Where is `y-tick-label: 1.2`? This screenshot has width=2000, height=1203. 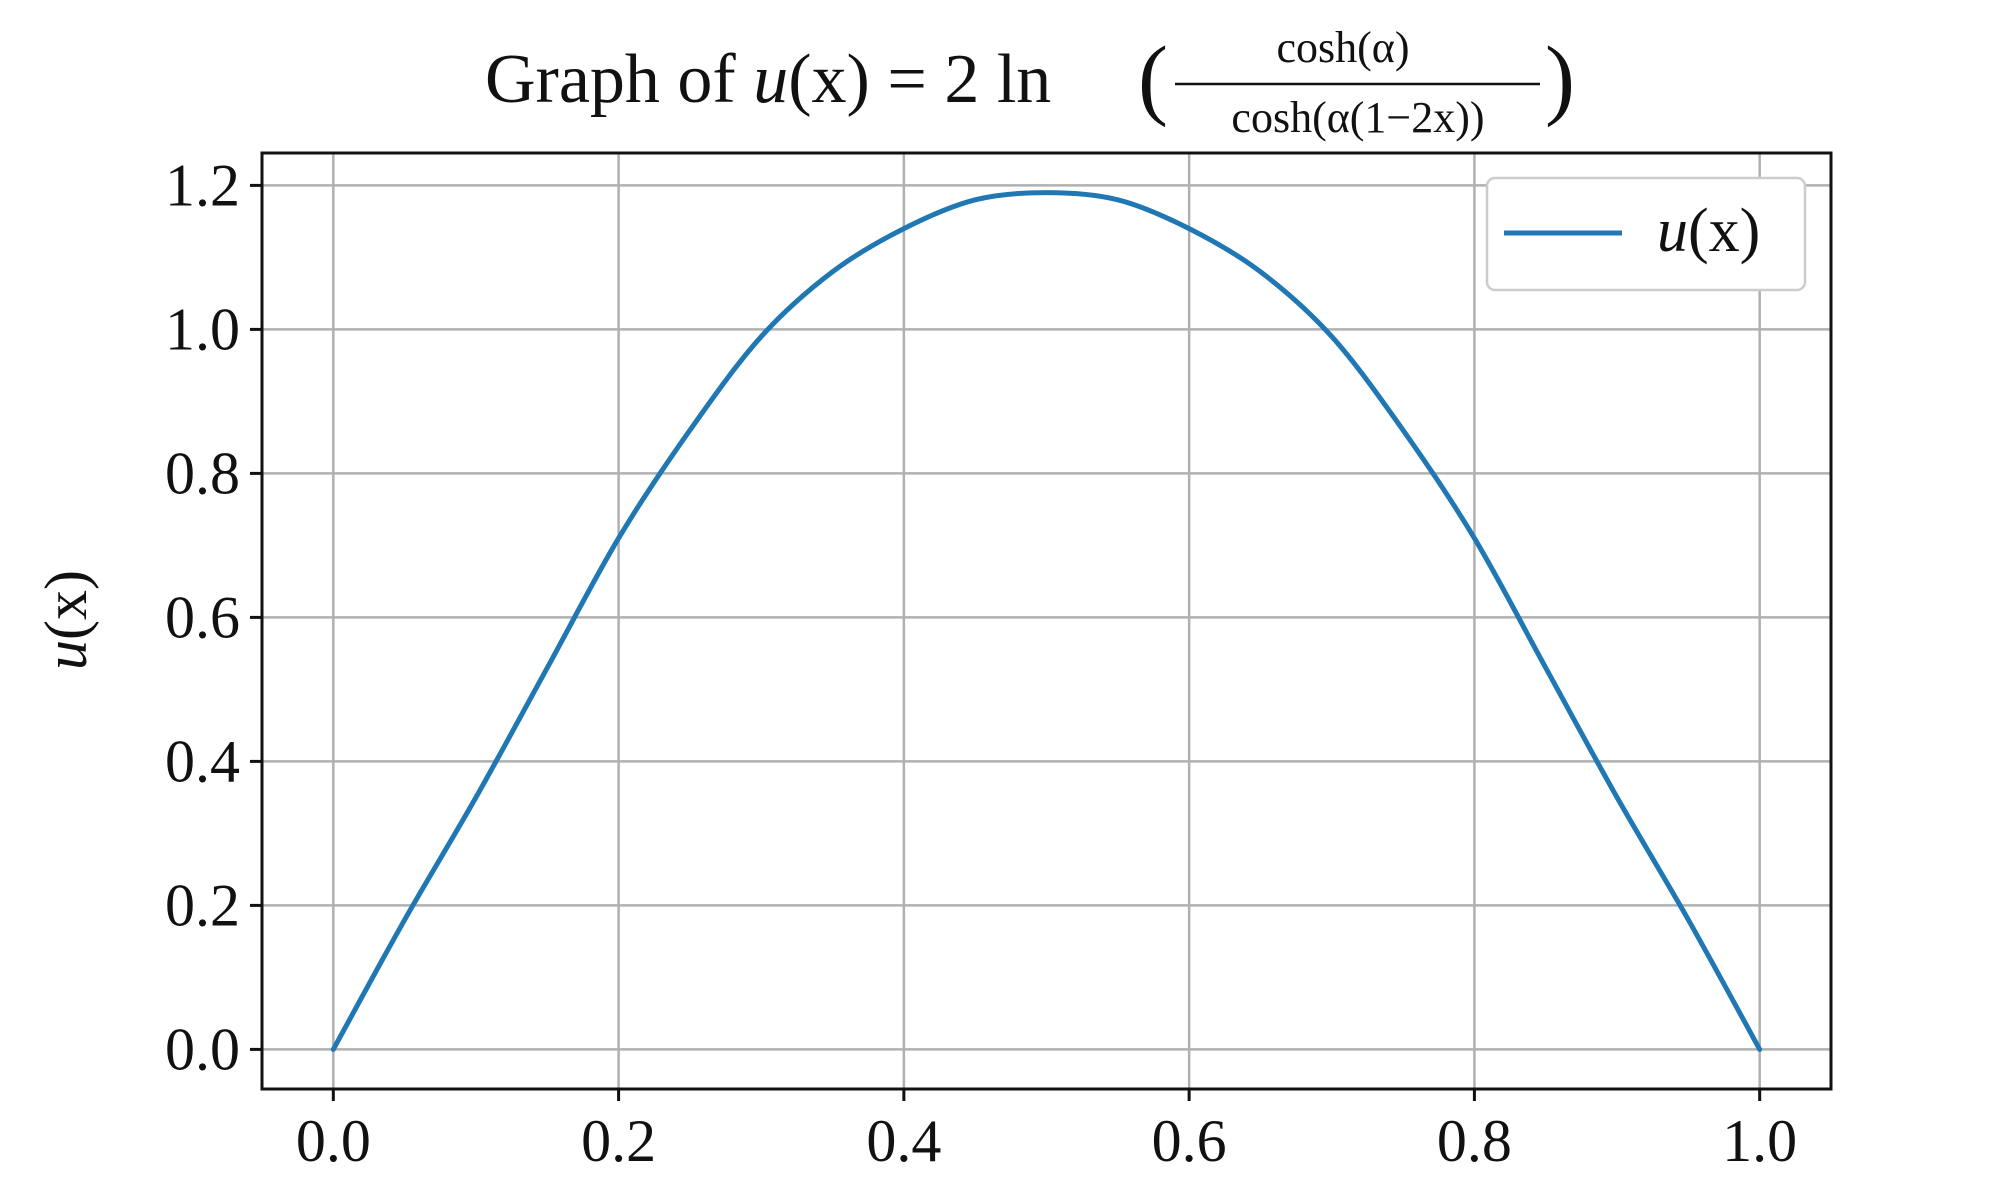
y-tick-label: 1.2 is located at coordinates (202, 185).